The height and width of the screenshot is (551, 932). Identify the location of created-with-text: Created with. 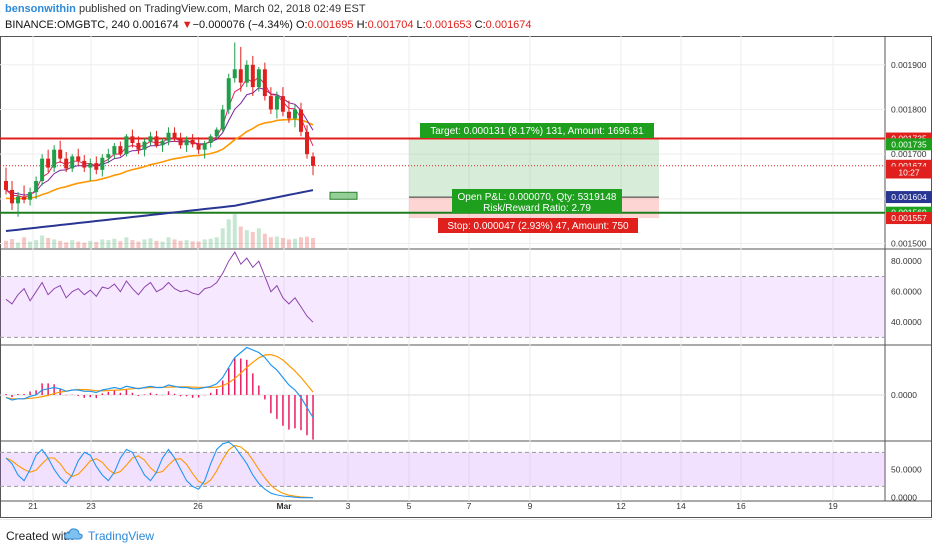
(40, 536).